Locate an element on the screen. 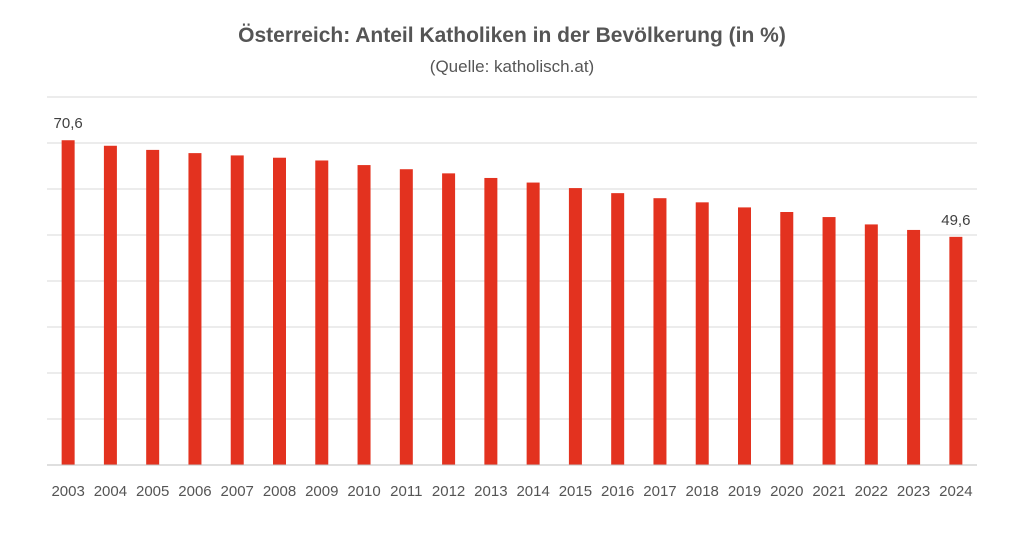  x-tick-label: 2016 is located at coordinates (617, 491).